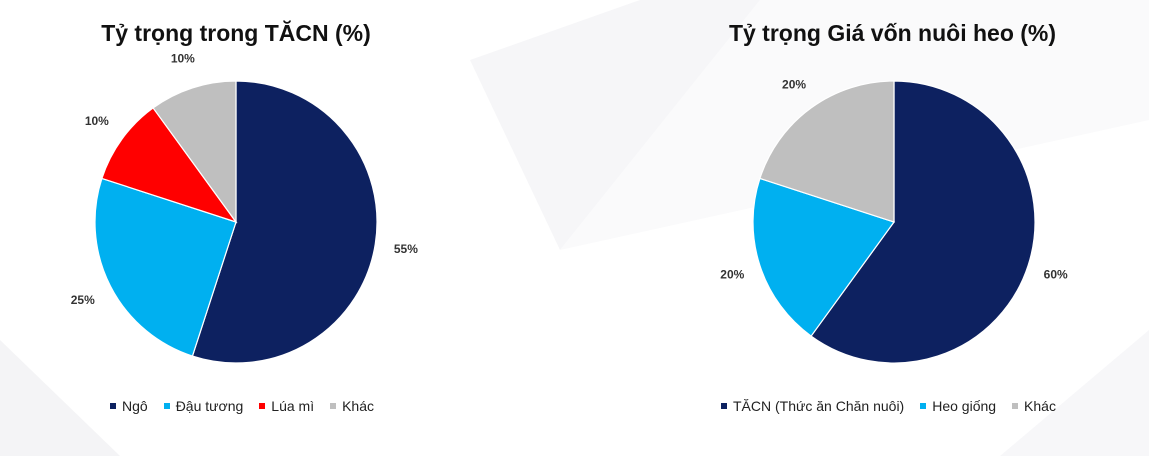  What do you see at coordinates (794, 84) in the screenshot?
I see `data-label-khac: 20%` at bounding box center [794, 84].